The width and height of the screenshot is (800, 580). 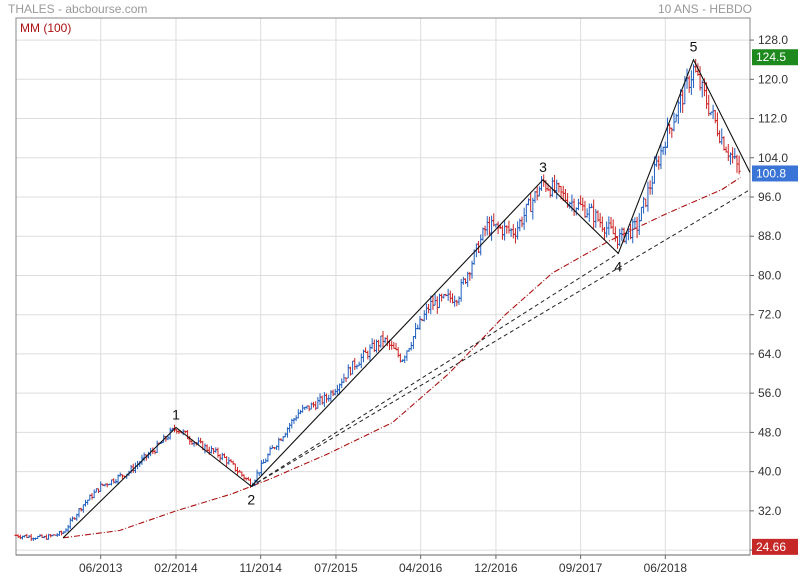 I want to click on y-tick-label: 88.0, so click(x=770, y=236).